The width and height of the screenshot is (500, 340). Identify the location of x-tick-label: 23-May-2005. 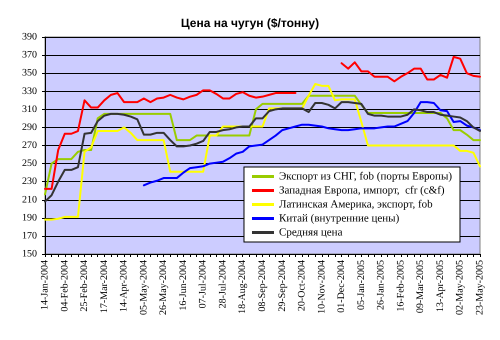
(480, 287).